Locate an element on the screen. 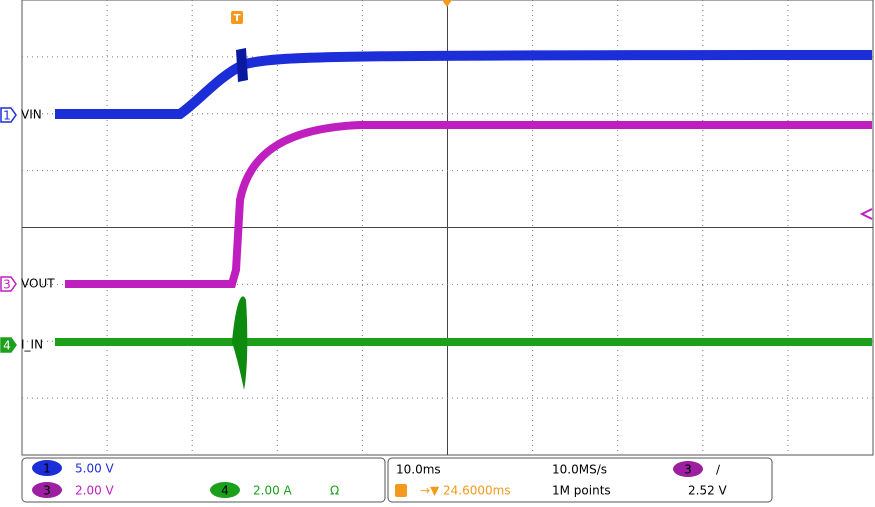  time-arrow: →▼ is located at coordinates (430, 491).